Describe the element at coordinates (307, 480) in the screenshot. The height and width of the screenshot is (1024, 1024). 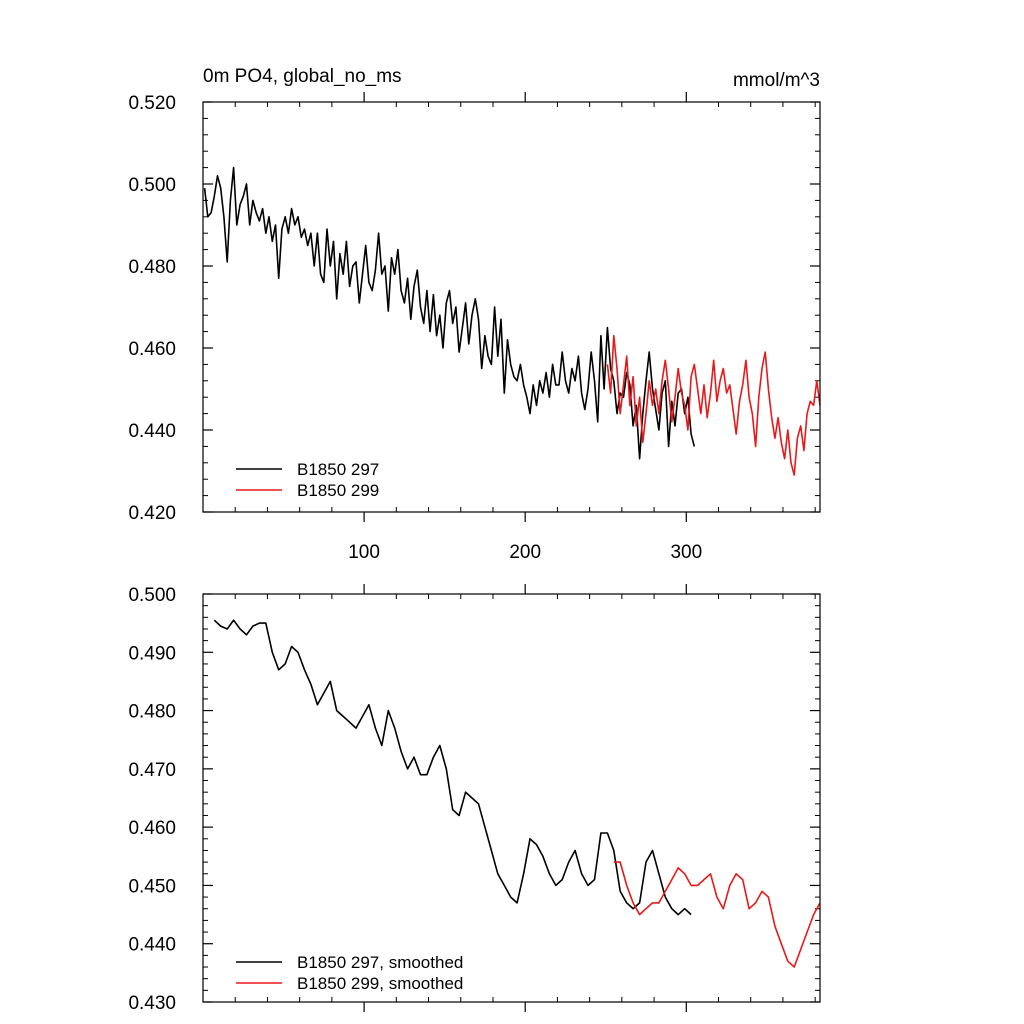
I see `top-plot-legend: B1850 297 B1850 299` at that location.